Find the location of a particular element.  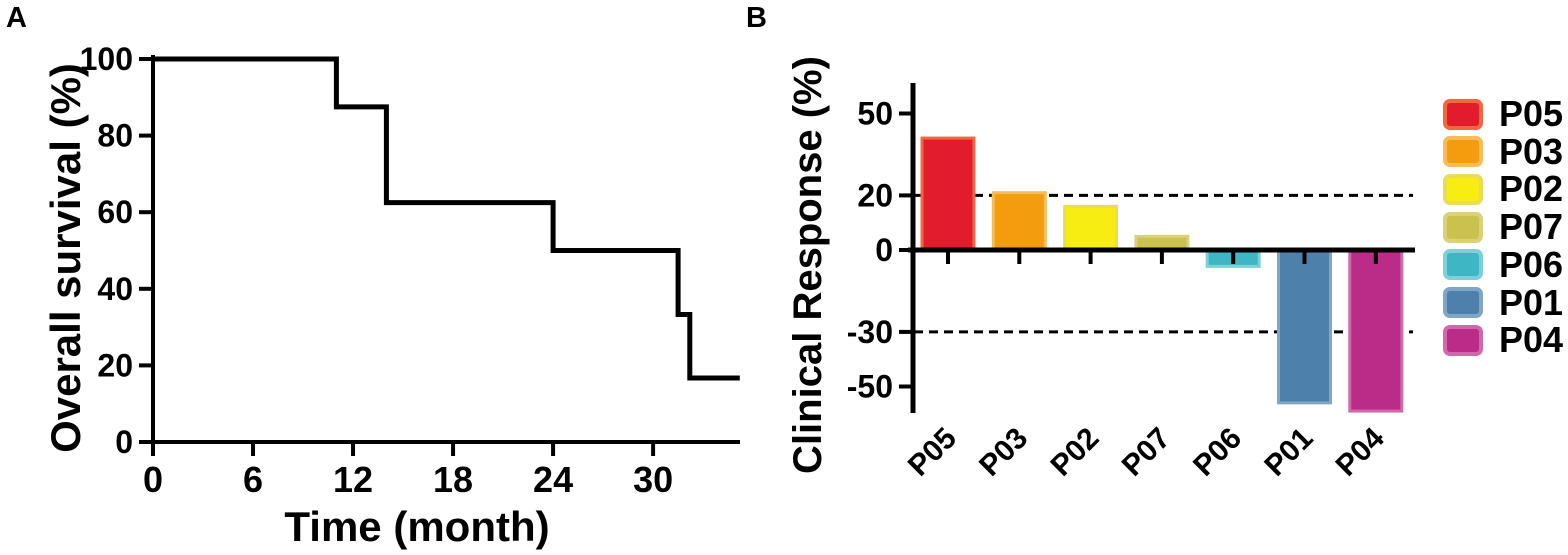

panel-b-category-label: P02 is located at coordinates (1074, 452).